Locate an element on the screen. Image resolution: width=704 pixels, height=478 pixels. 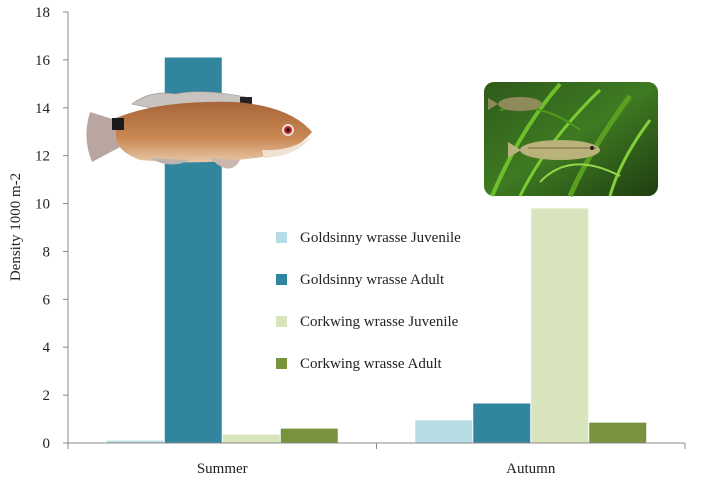
y-tick-label: 6 is located at coordinates (47, 300).